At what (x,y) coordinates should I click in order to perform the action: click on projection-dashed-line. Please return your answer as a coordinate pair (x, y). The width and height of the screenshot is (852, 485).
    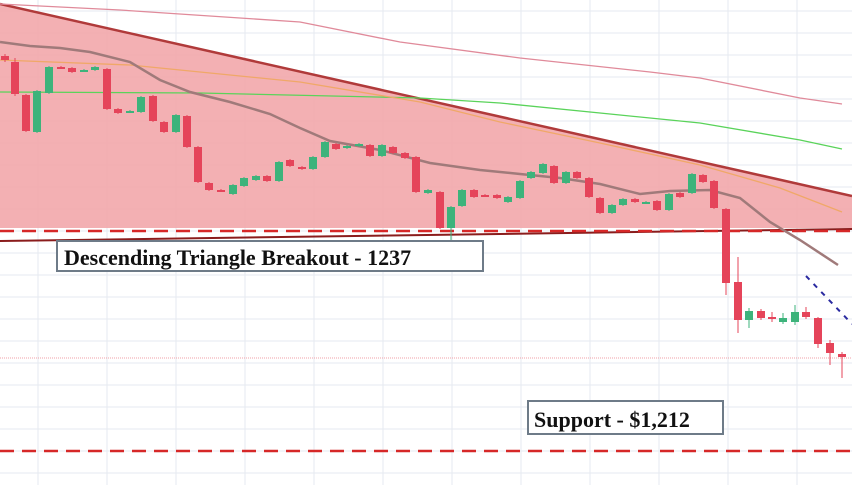
    Looking at the image, I should click on (828, 300).